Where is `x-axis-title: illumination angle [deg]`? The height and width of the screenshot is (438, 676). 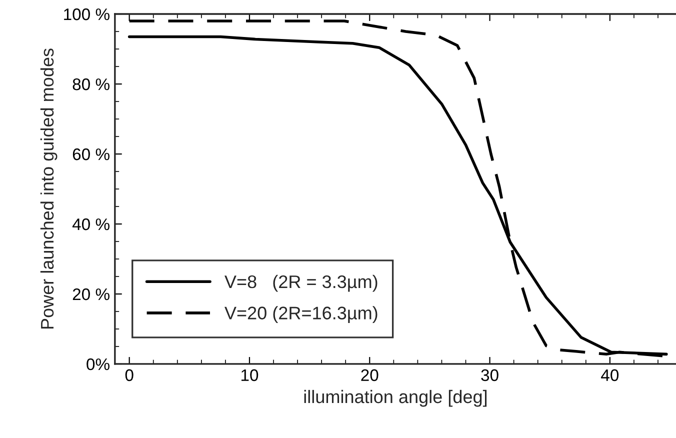 x-axis-title: illumination angle [deg] is located at coordinates (395, 398).